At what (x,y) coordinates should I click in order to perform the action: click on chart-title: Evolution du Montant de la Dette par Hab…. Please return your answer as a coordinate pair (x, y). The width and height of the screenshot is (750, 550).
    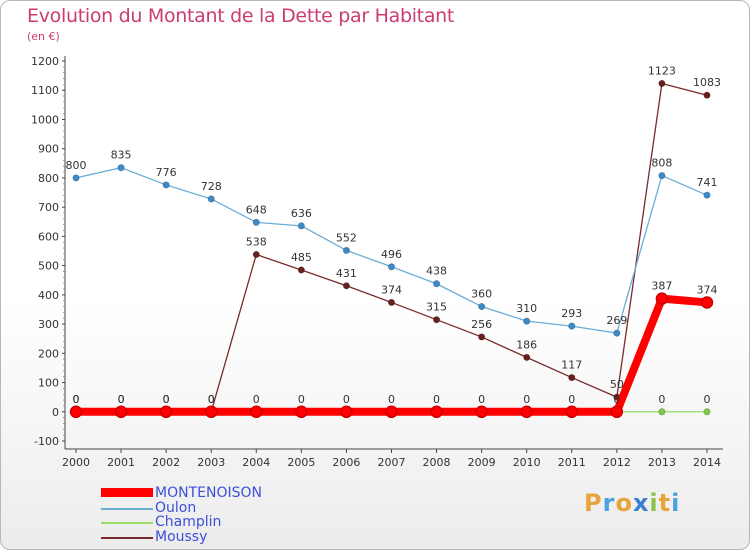
    Looking at the image, I should click on (241, 16).